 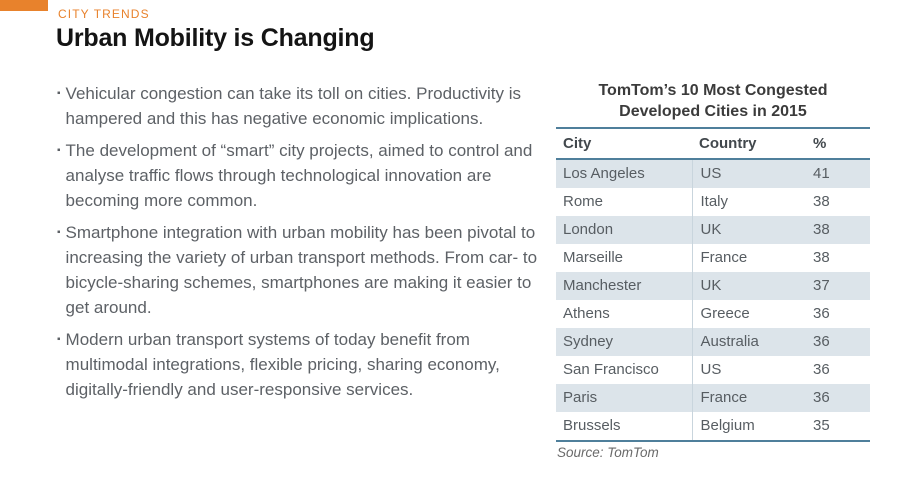 I want to click on column-header-country: Country, so click(x=746, y=144).